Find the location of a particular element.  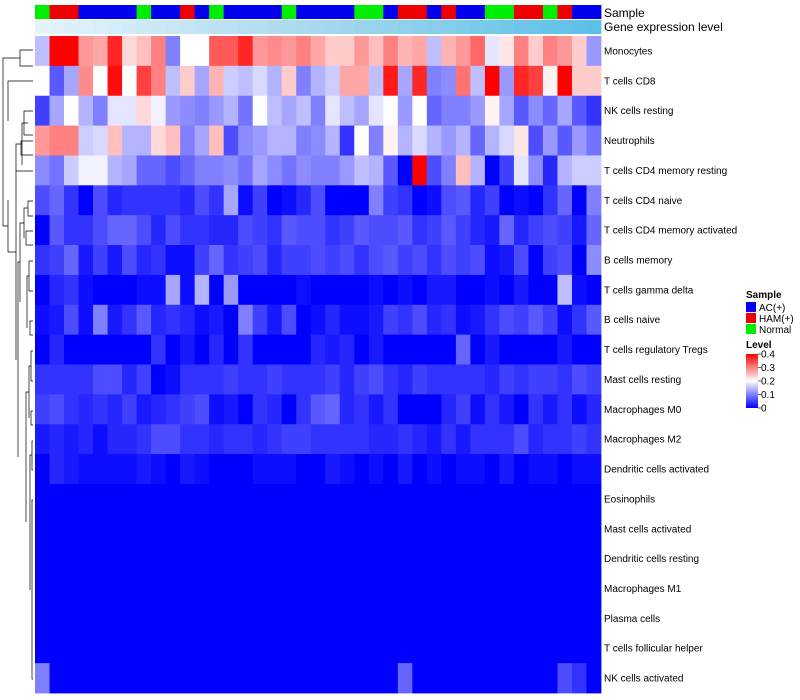

row-label: T cells regulatory Tregs is located at coordinates (656, 350).